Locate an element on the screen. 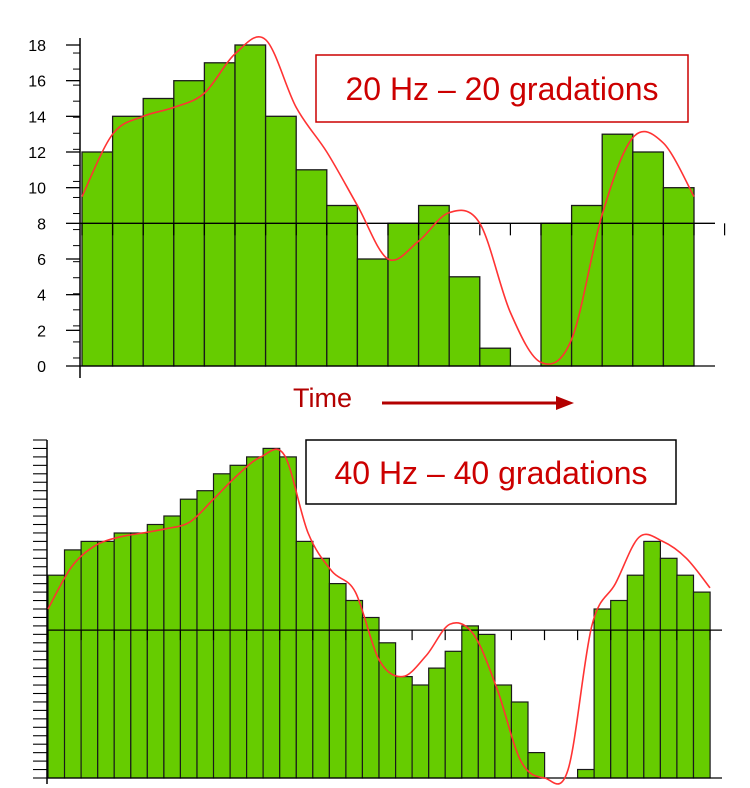  chart-title-40hz: 40 Hz – 40 gradations is located at coordinates (490, 473).